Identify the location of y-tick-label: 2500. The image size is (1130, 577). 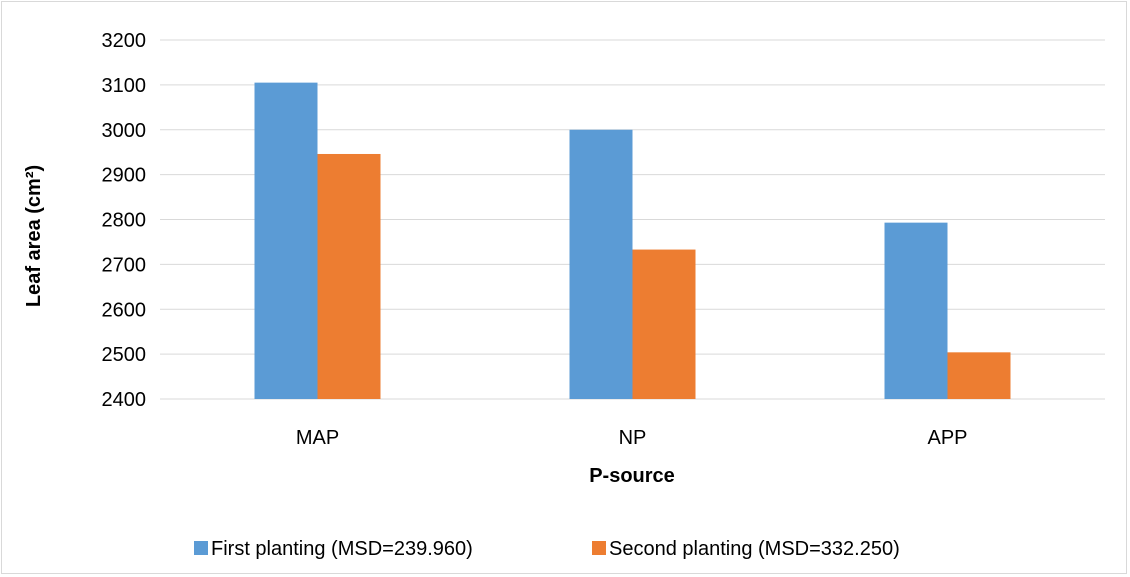
(124, 355).